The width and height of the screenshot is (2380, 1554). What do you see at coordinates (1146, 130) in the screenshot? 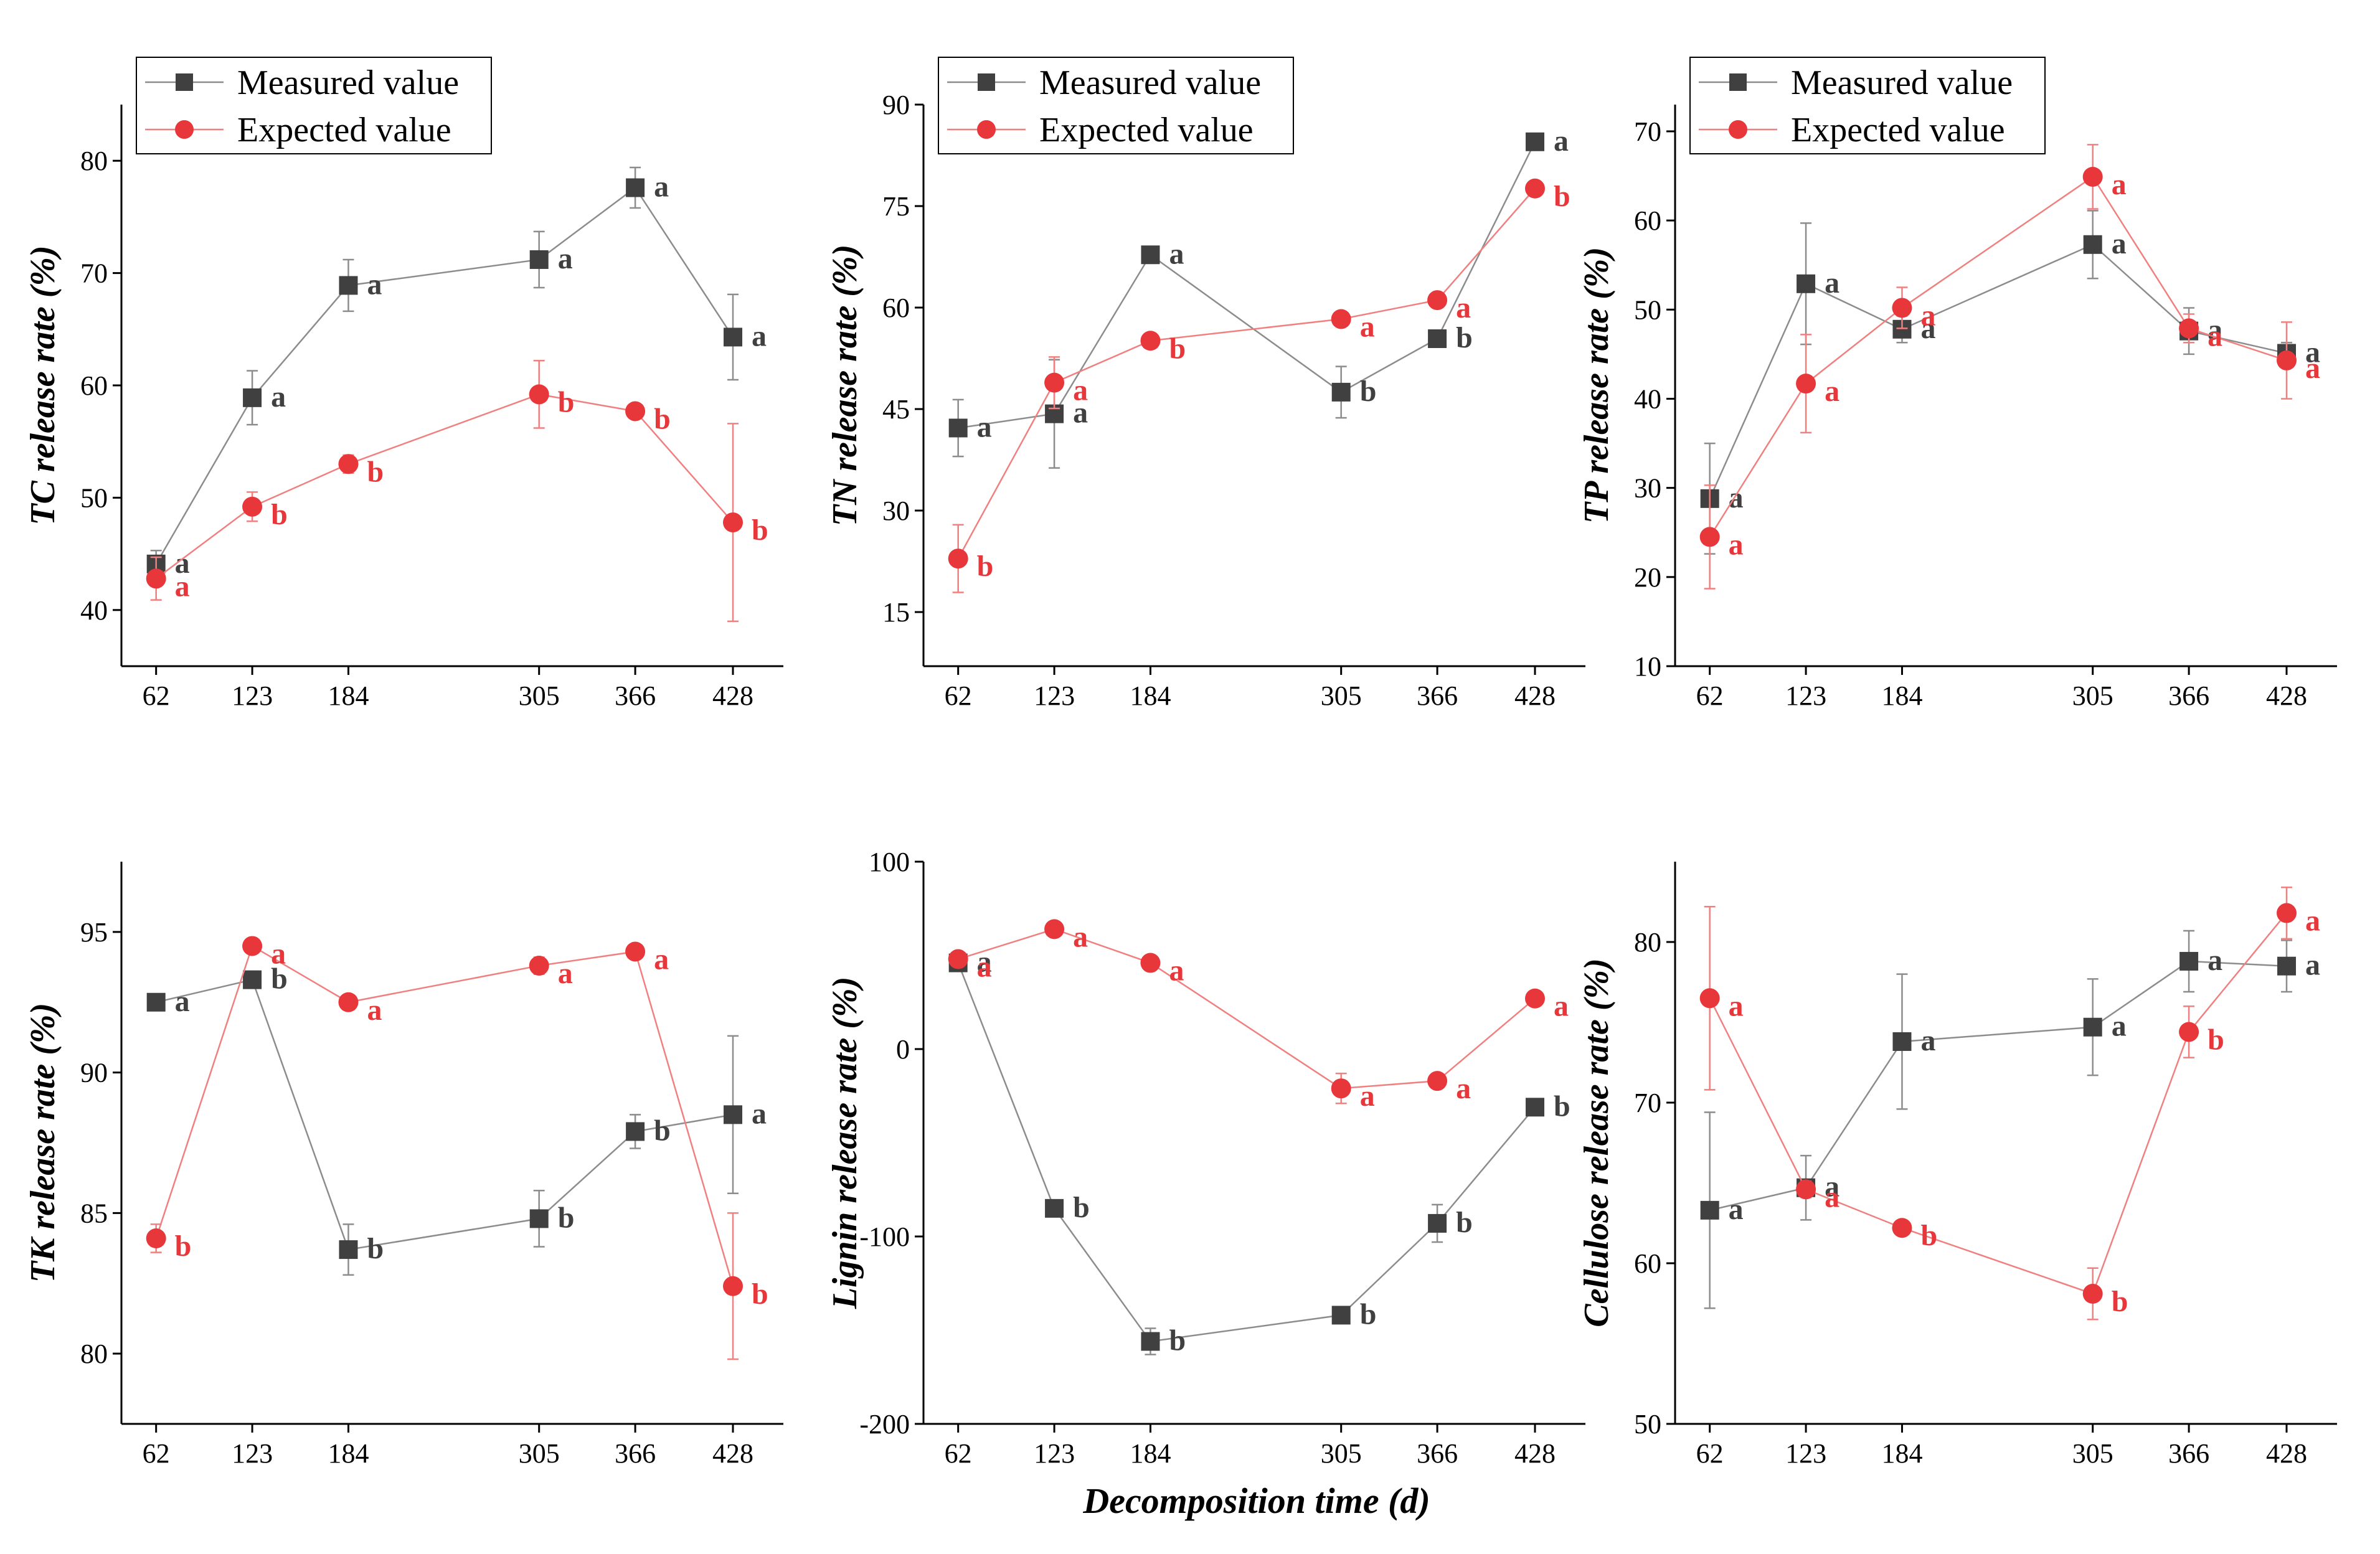
I see `legend-label: Expected value` at bounding box center [1146, 130].